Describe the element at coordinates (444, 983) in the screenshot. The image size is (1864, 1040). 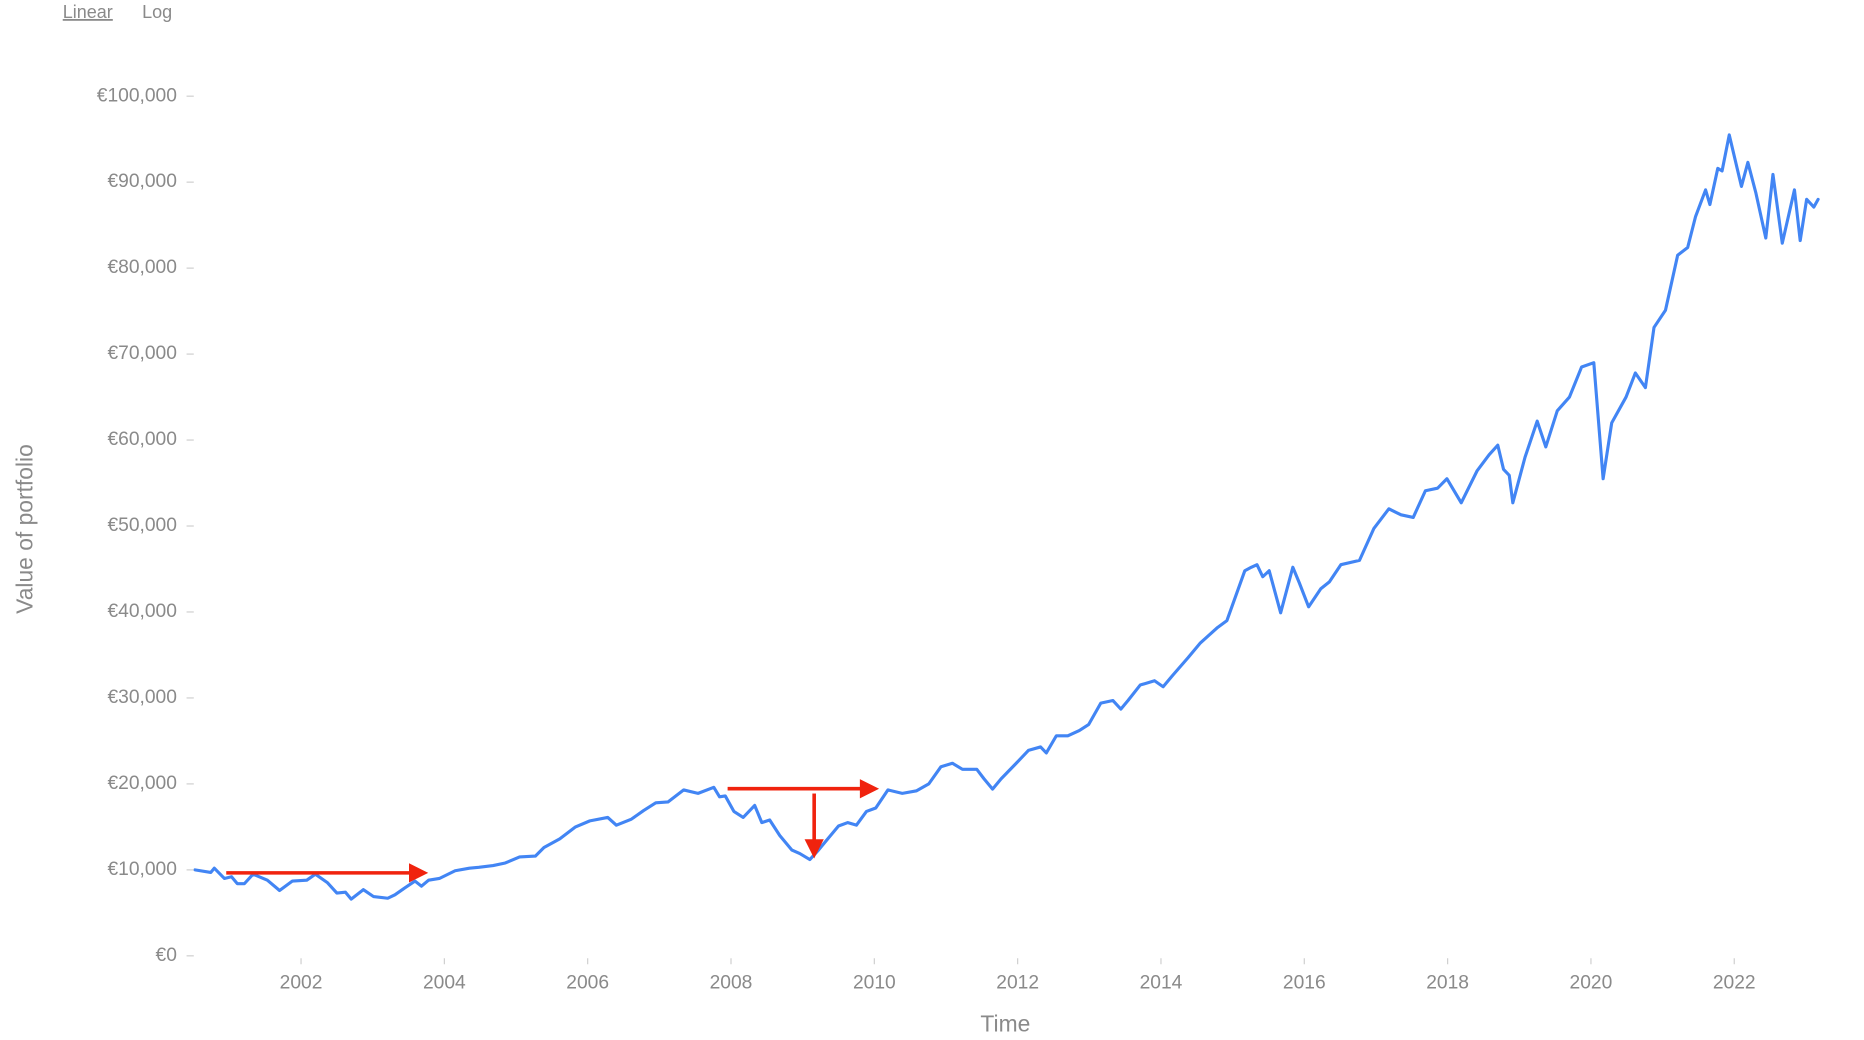
I see `x-tick-label: 2004` at that location.